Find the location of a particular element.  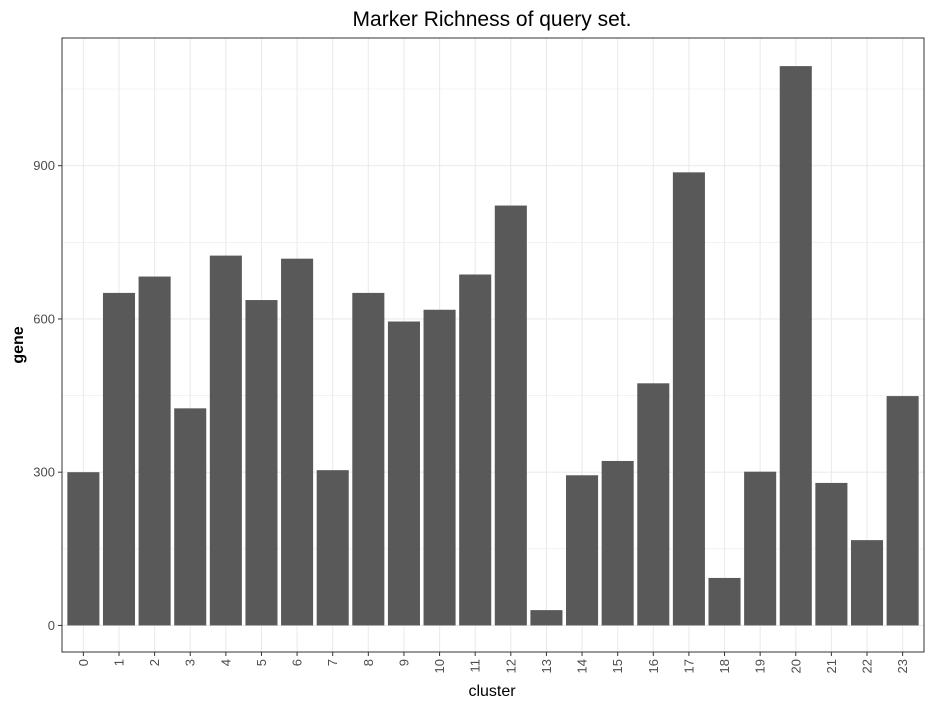

x-tick-label: 2 is located at coordinates (154, 662).